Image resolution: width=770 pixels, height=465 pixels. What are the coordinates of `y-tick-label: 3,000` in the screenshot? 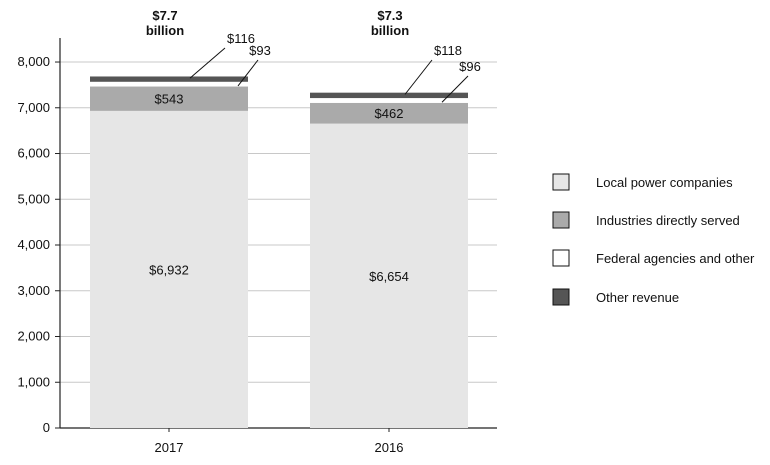 It's located at (33, 290).